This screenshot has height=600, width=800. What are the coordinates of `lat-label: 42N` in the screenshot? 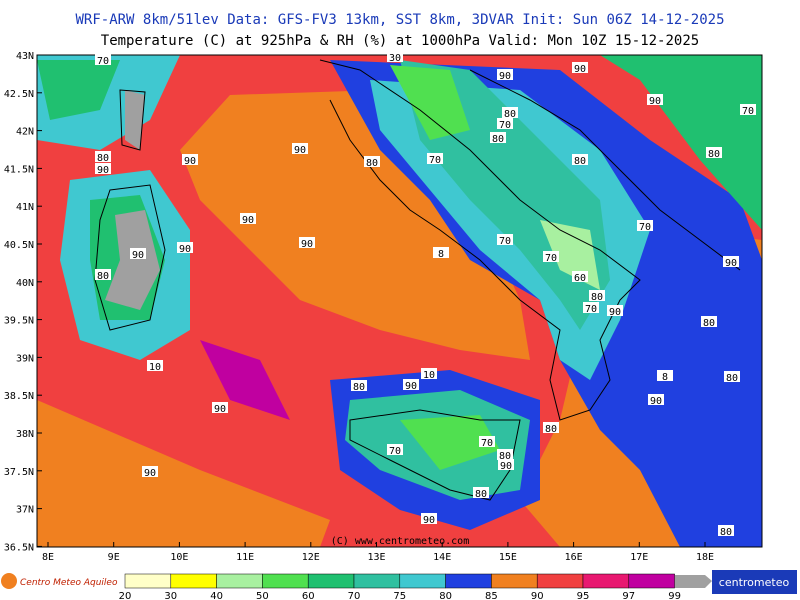 It's located at (25, 132).